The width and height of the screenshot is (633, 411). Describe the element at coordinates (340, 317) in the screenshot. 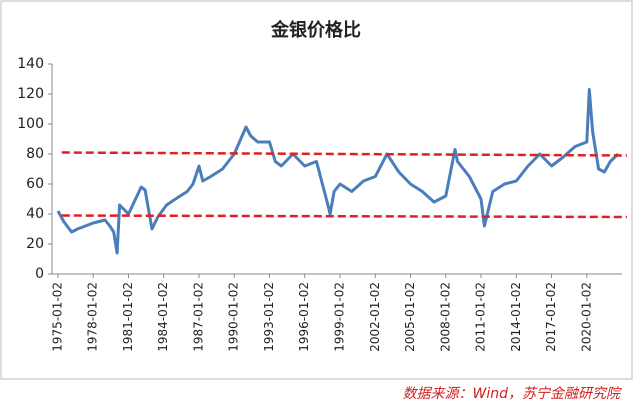

I see `x-tick-label: 1999-01-02` at that location.